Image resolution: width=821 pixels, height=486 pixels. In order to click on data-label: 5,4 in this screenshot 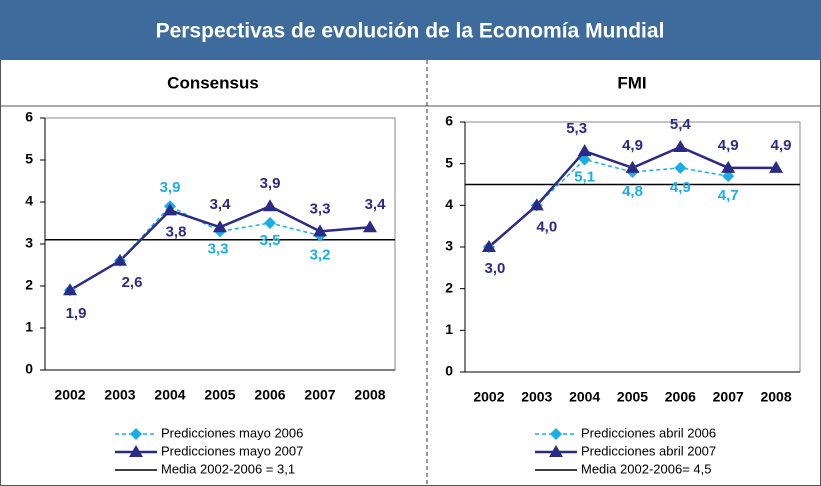, I will do `click(681, 124)`.